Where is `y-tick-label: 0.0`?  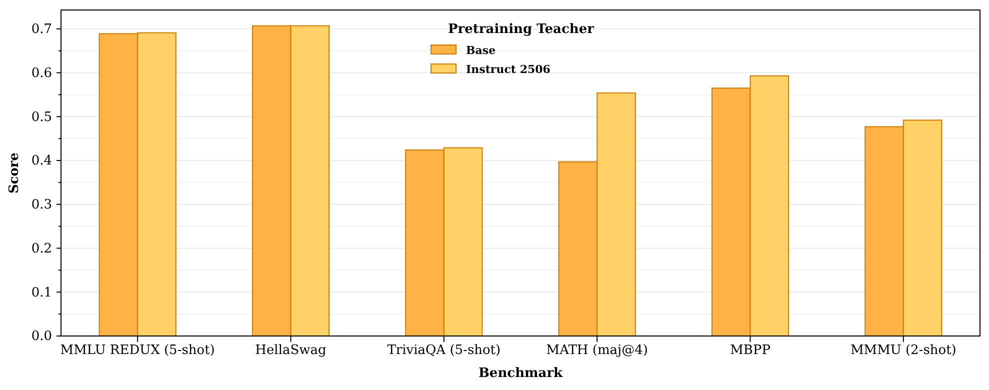
y-tick-label: 0.0 is located at coordinates (41, 336).